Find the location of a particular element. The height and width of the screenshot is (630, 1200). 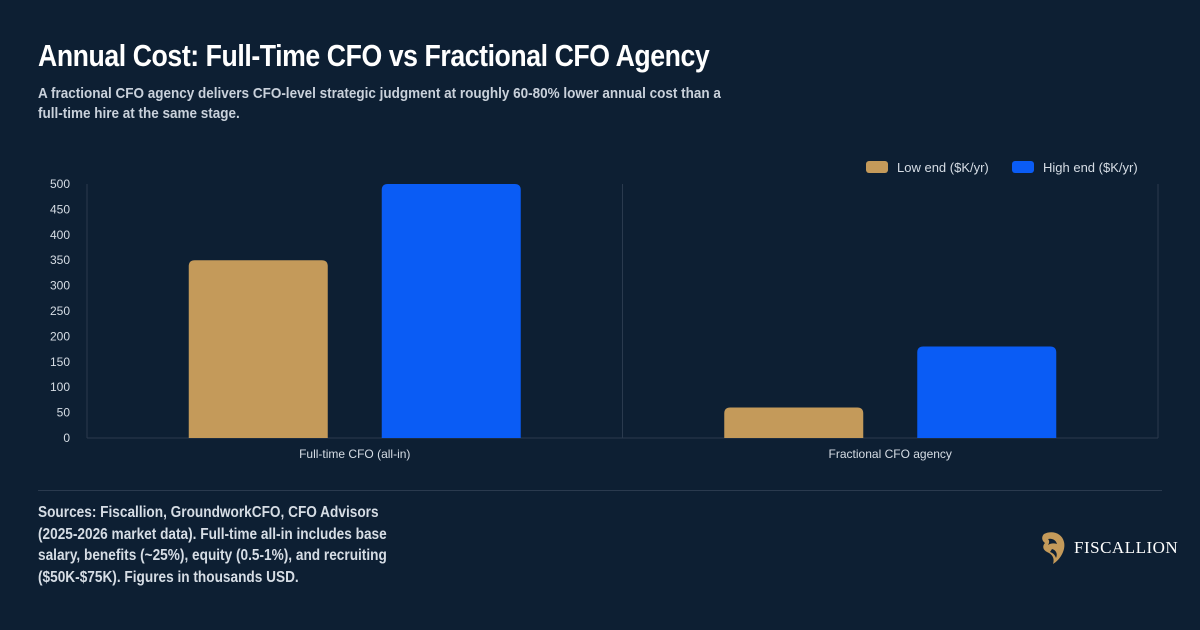

y-tick-label: 250 is located at coordinates (60, 311).